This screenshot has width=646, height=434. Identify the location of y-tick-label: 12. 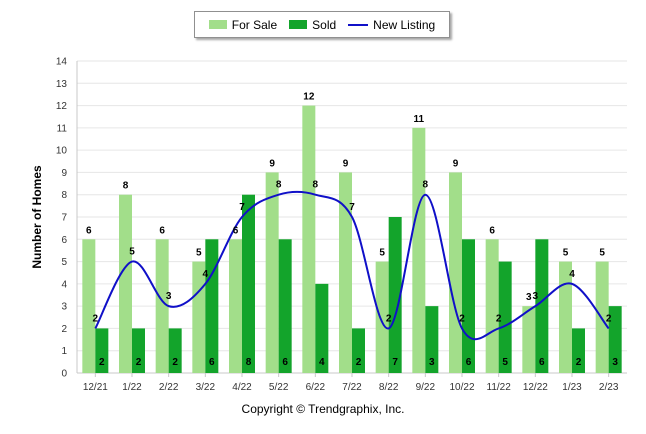
(62, 106).